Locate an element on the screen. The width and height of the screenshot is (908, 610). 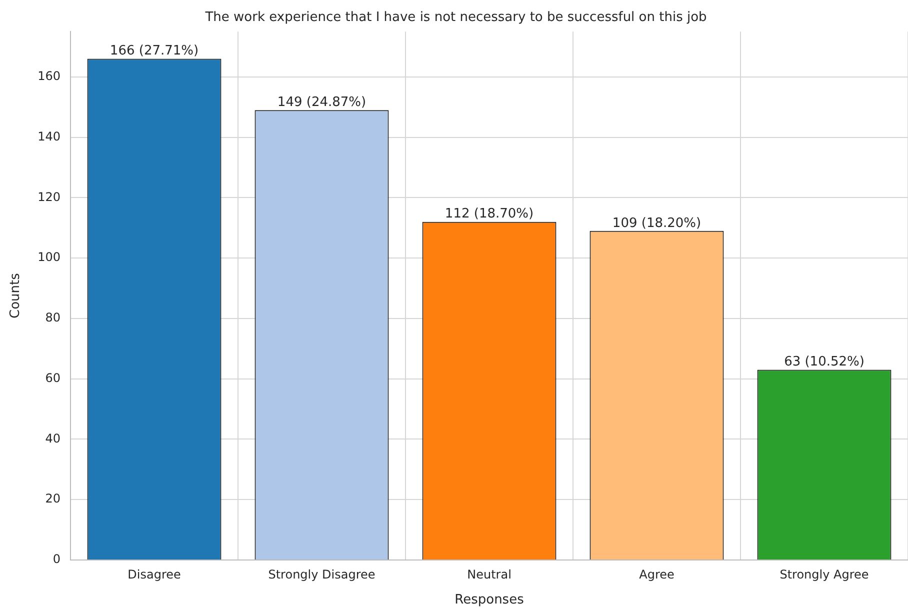
data-label: 149 (24.87%) is located at coordinates (321, 102).